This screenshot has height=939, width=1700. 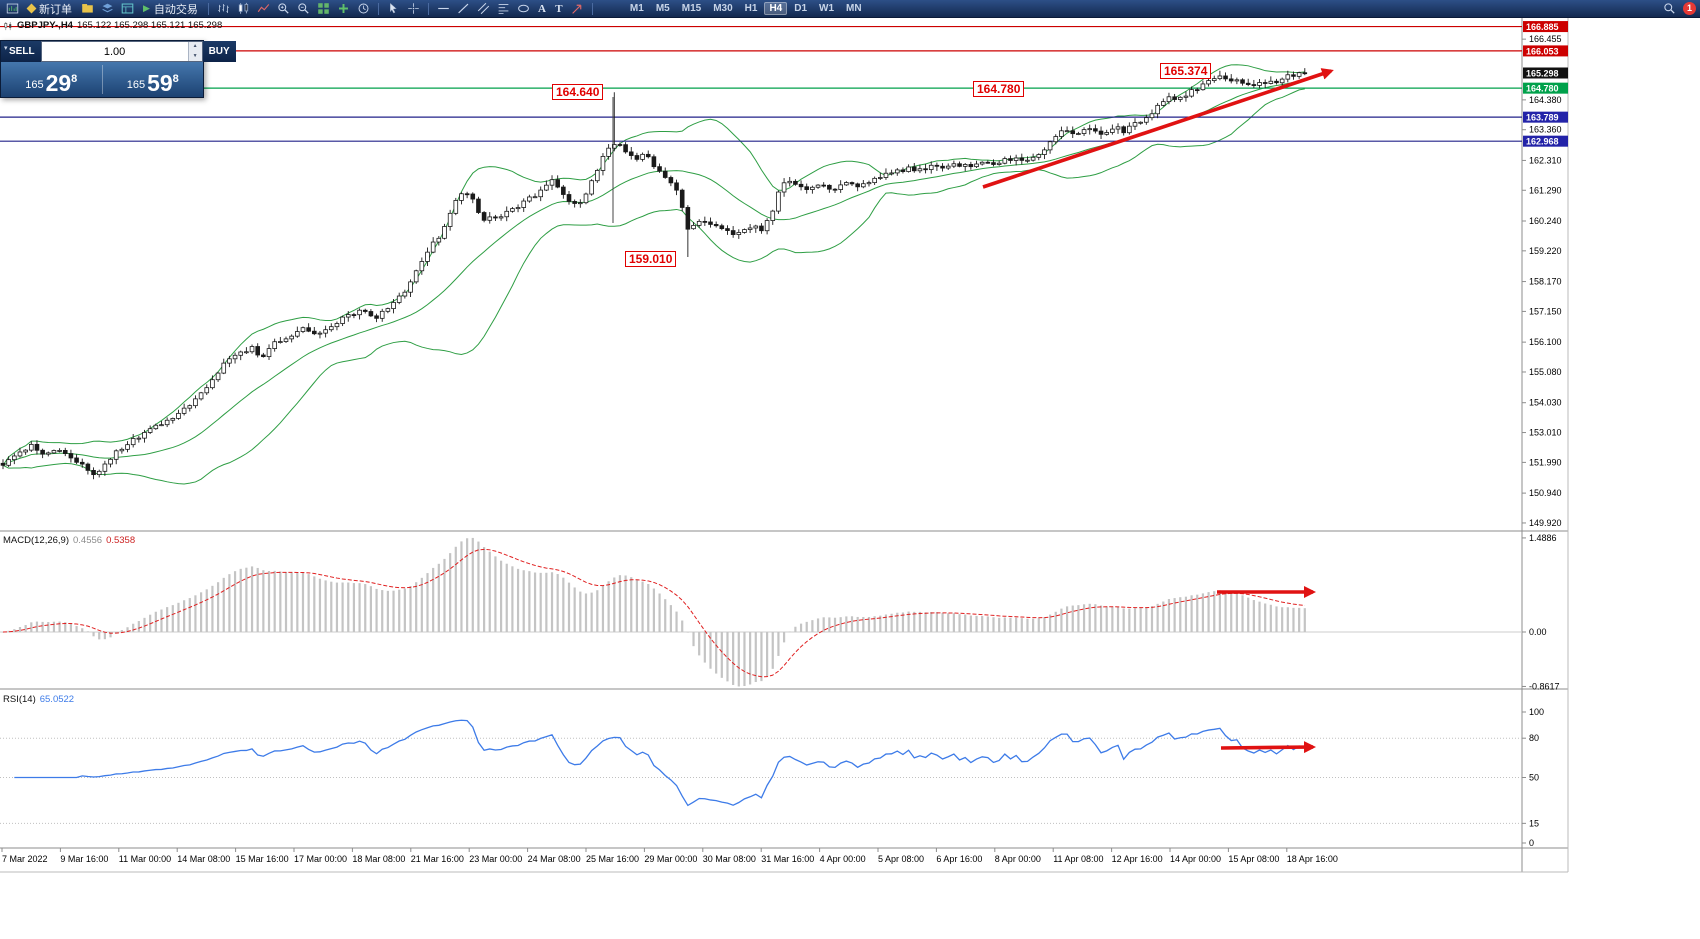 I want to click on svg-text: 166.455, so click(x=1545, y=39).